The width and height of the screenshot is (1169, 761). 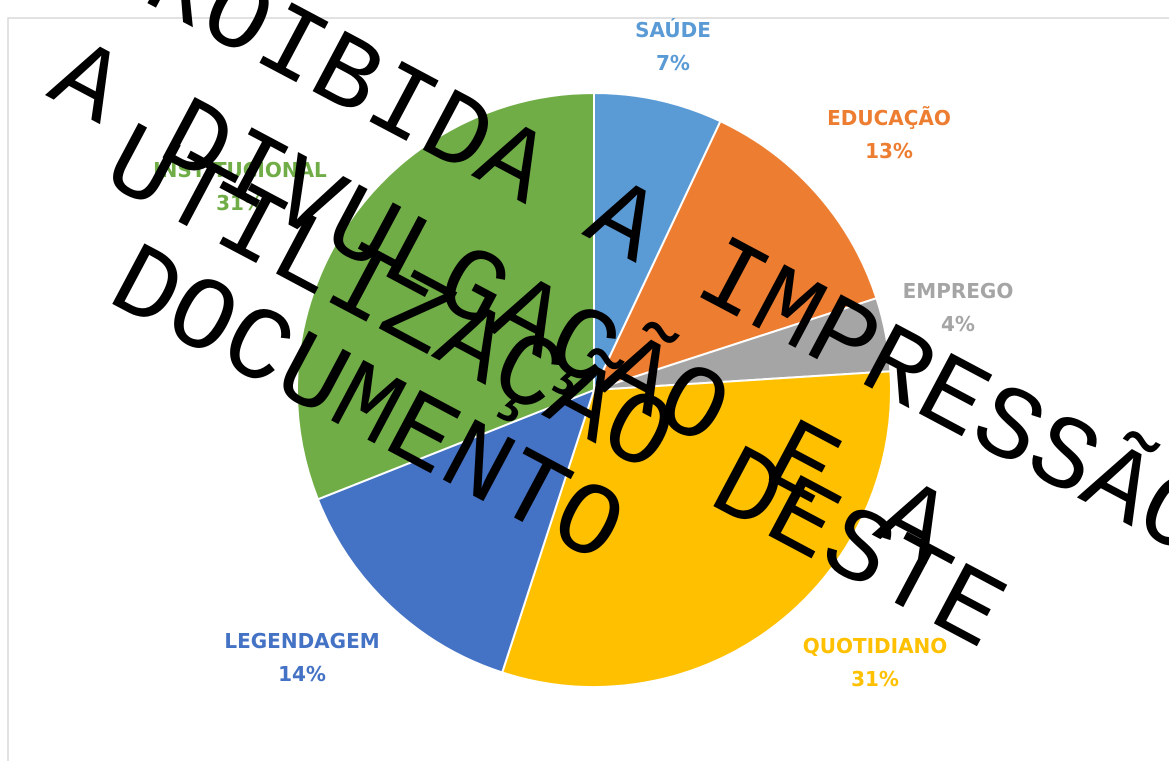 What do you see at coordinates (889, 118) in the screenshot?
I see `category-label: EDUCAÇÃO` at bounding box center [889, 118].